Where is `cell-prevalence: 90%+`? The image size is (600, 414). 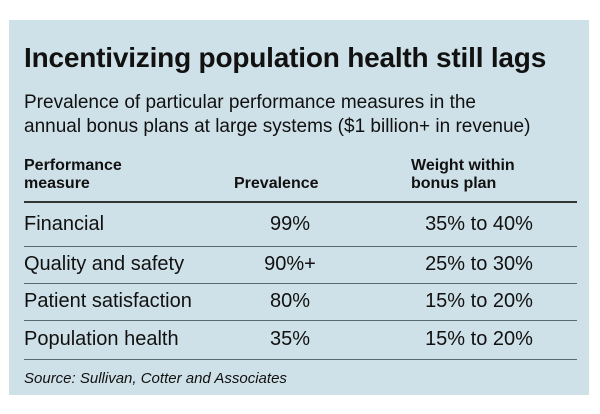
cell-prevalence: 90%+ is located at coordinates (290, 264).